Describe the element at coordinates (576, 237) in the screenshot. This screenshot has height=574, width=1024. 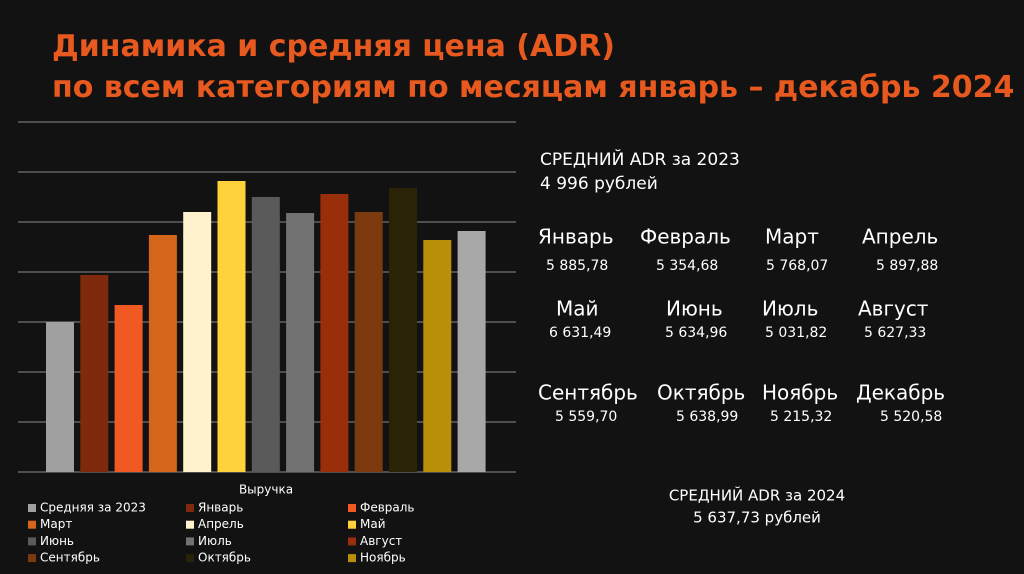
I see `month-name: Январь` at that location.